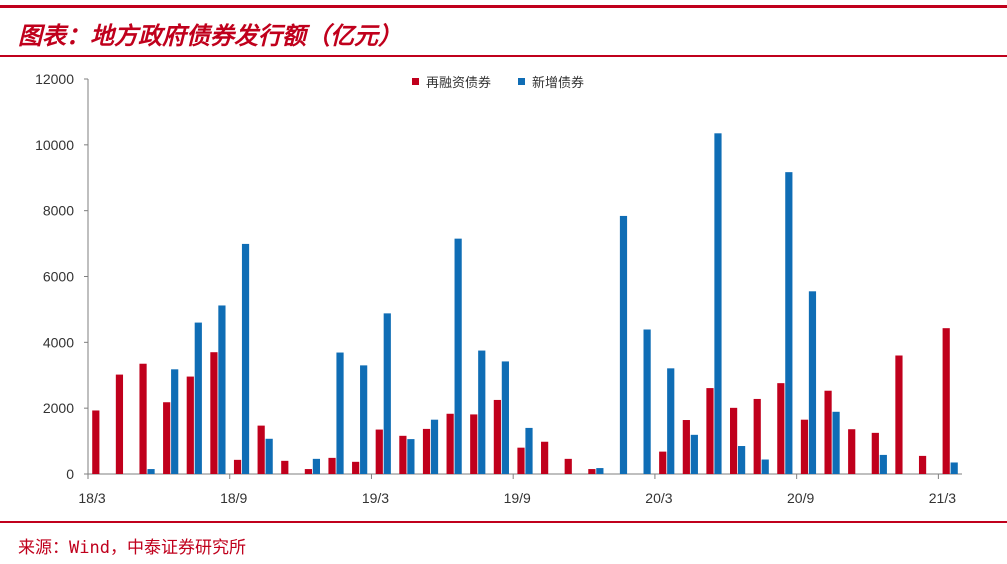 The image size is (1007, 564). Describe the element at coordinates (517, 498) in the screenshot. I see `x-tick-label: 19/9` at that location.